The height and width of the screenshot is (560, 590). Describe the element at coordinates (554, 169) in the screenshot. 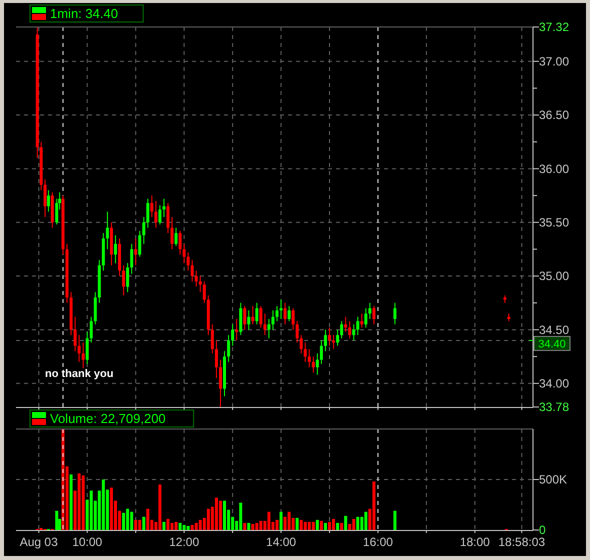

I see `y-tick-label: 36.00` at that location.